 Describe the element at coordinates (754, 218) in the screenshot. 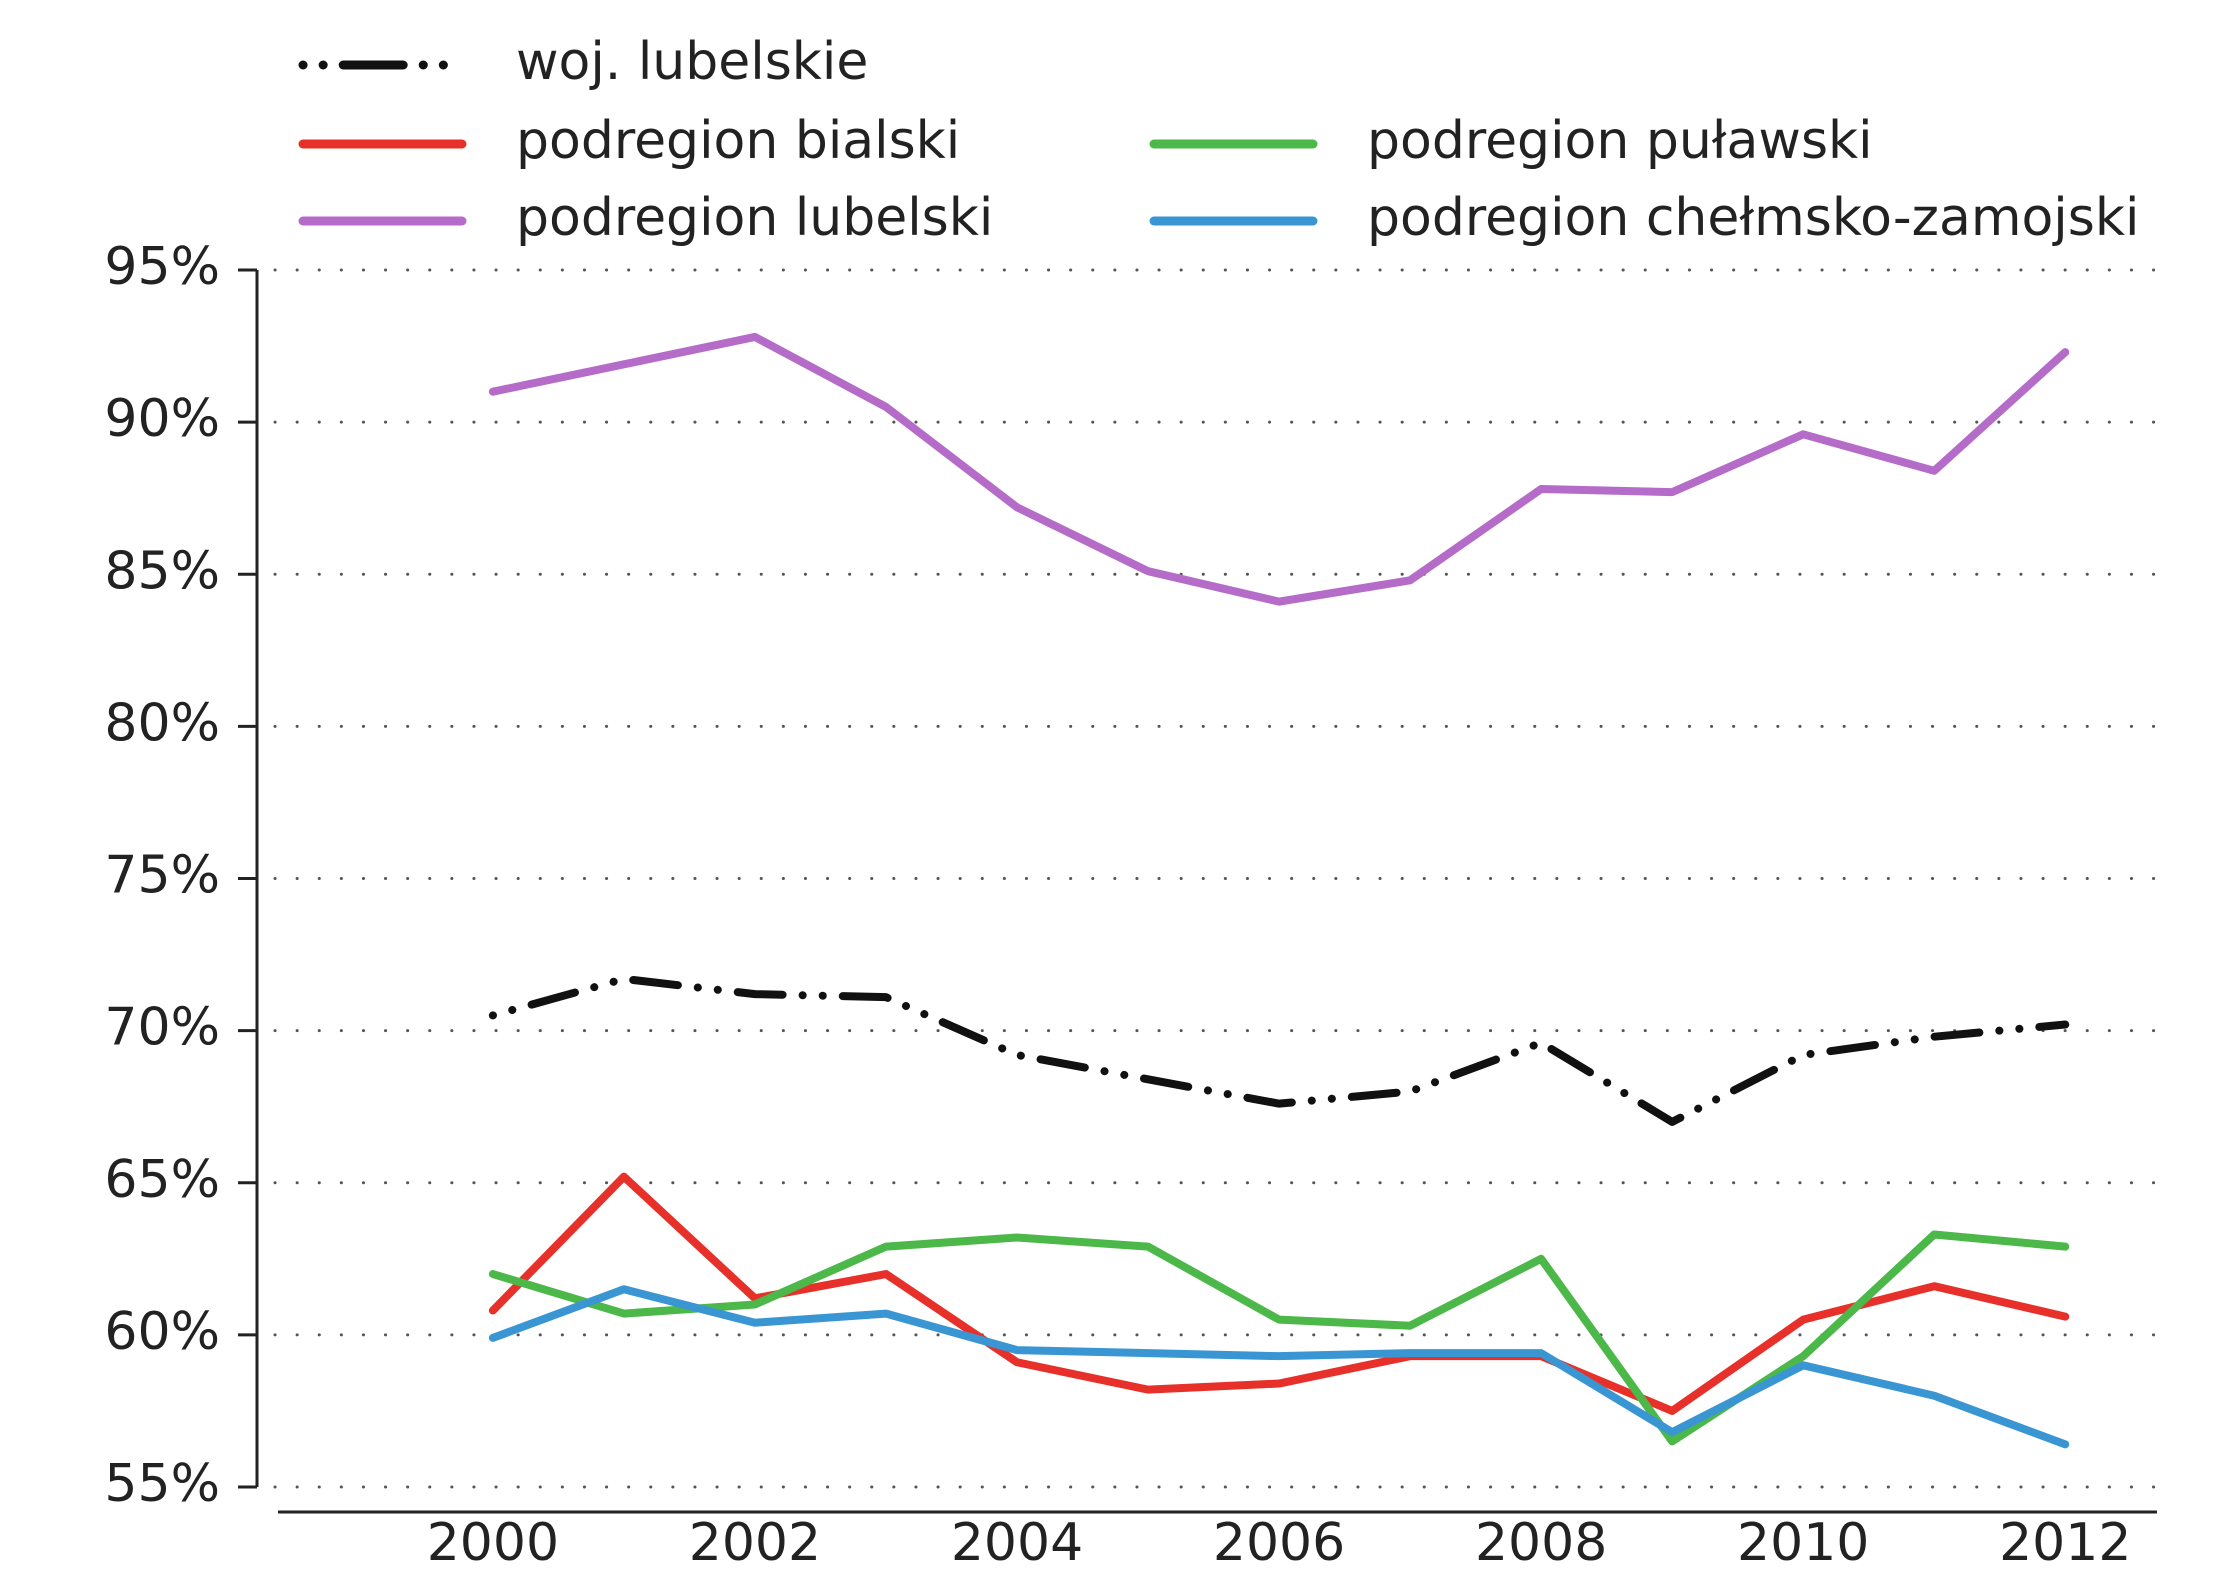

I see `legend-label: podregion lubelski` at that location.